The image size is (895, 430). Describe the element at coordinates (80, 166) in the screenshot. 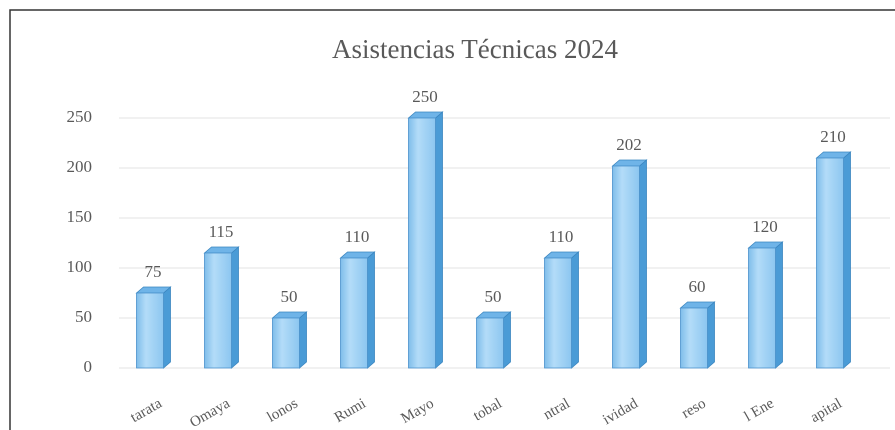

I see `y-tick-label: 200` at that location.